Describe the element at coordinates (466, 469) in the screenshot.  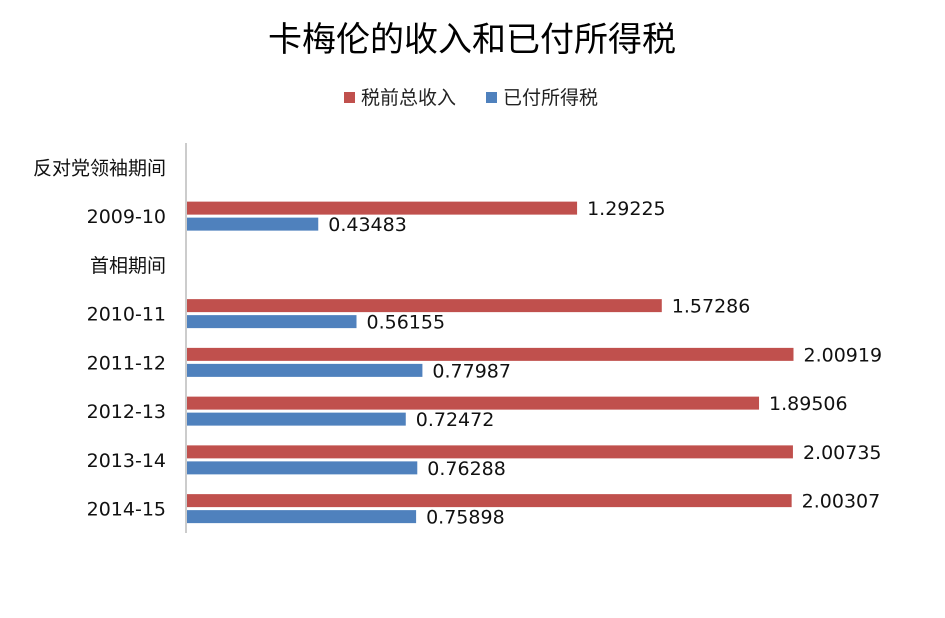
I see `value-label-series-2: 0.76288` at that location.